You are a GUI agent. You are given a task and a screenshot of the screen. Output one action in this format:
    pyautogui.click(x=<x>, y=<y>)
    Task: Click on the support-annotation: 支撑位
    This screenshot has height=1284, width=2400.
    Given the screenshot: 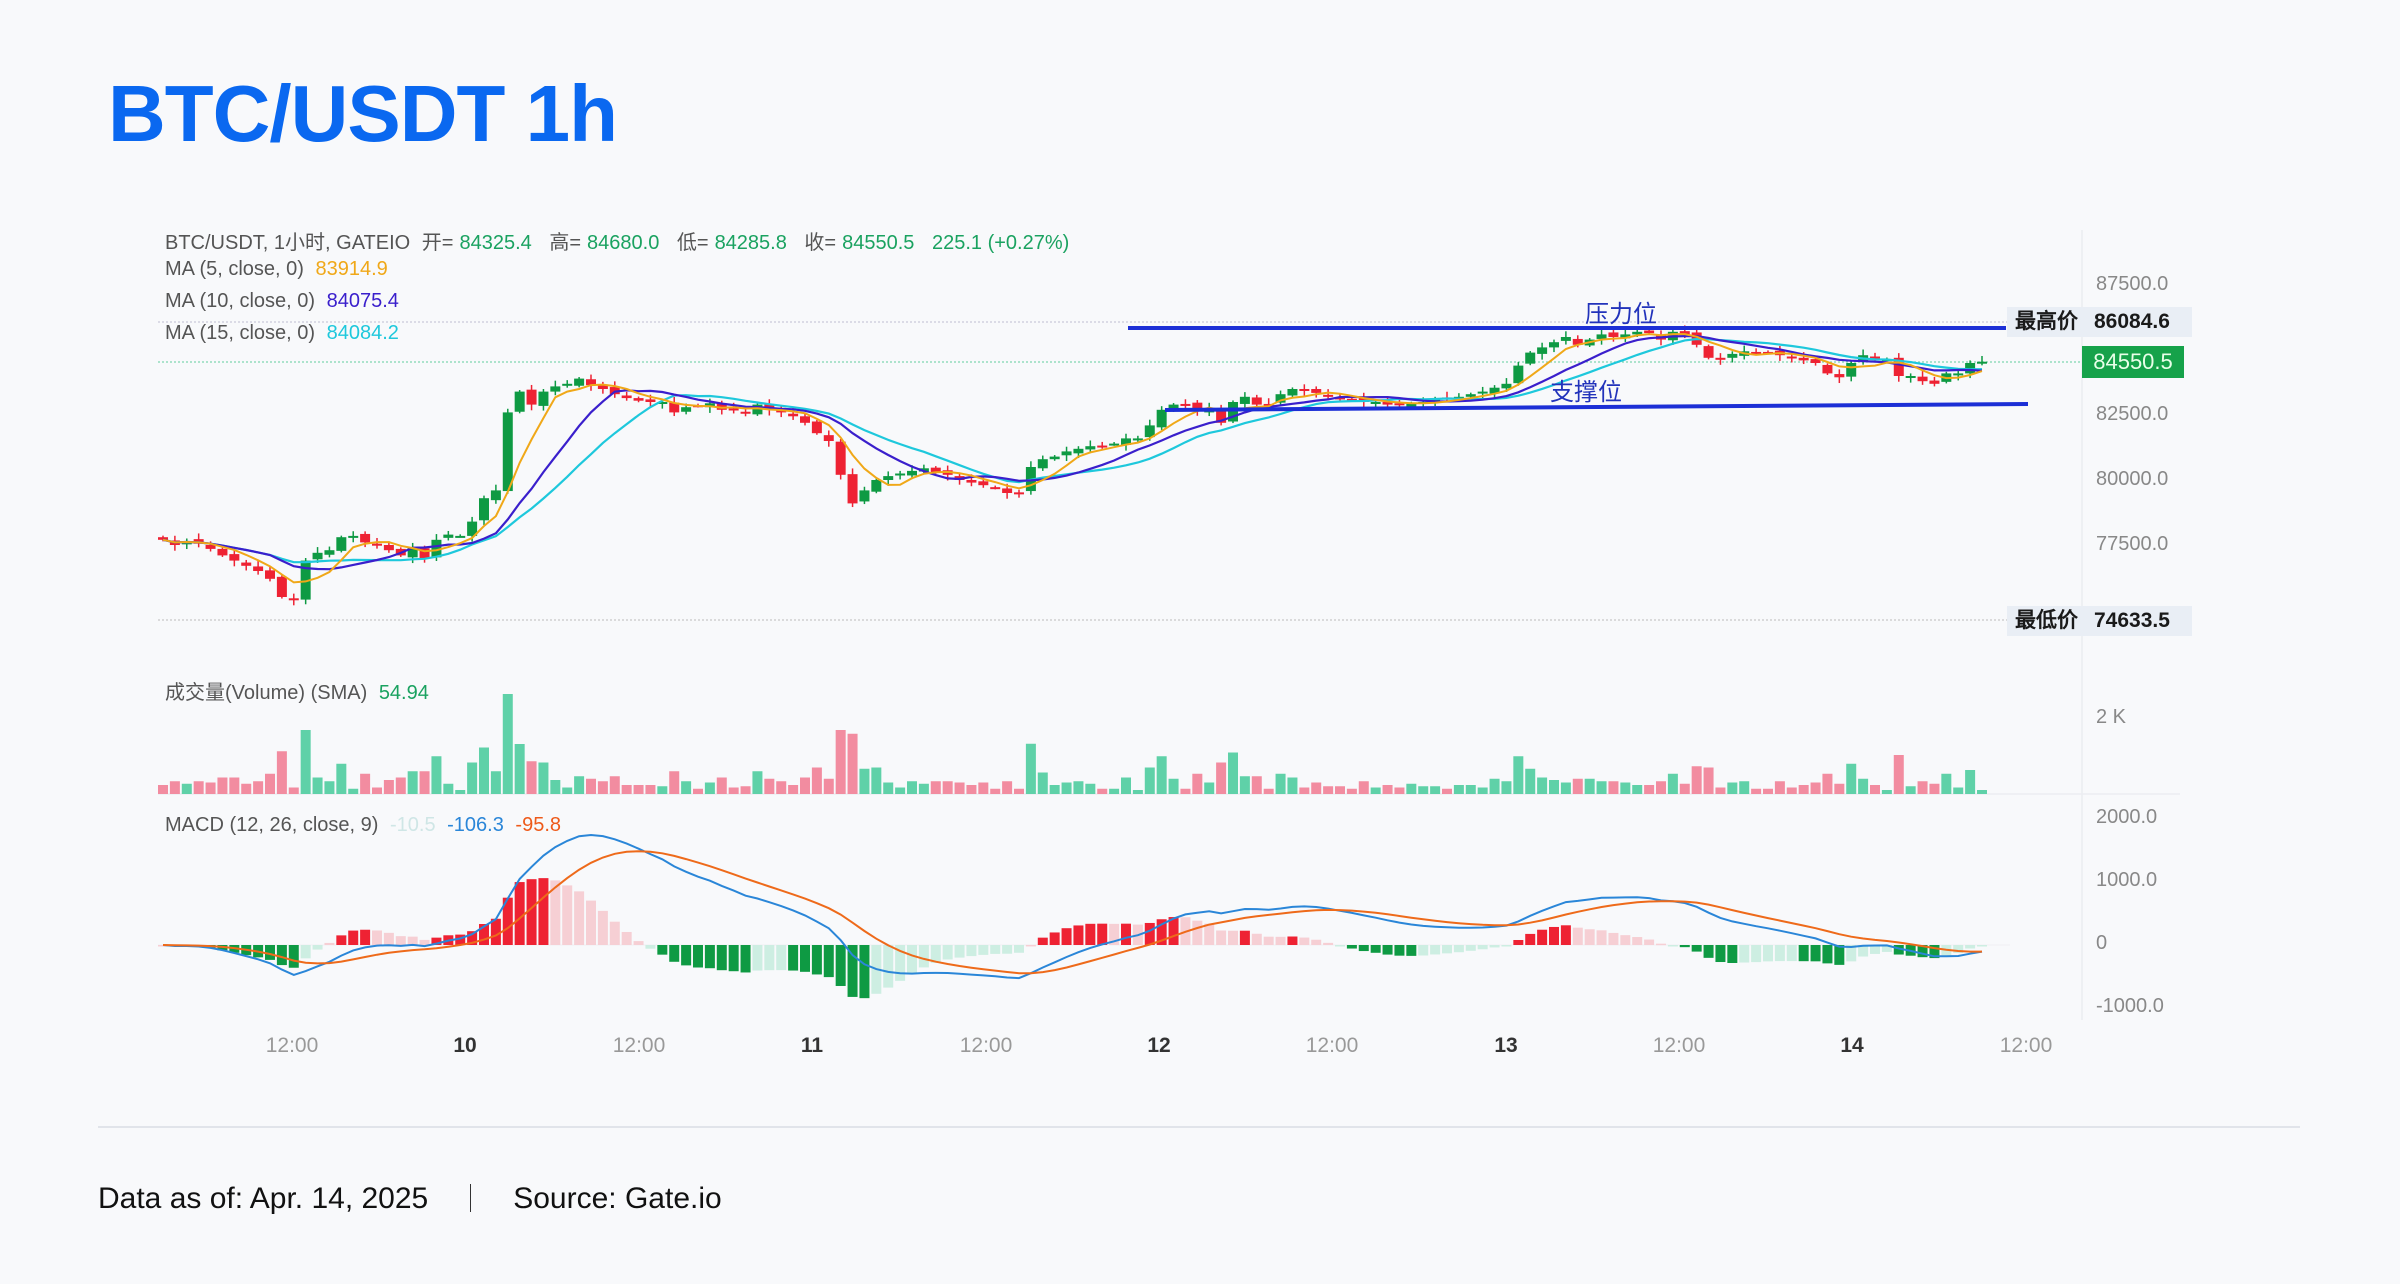 What is the action you would take?
    pyautogui.click(x=1586, y=392)
    